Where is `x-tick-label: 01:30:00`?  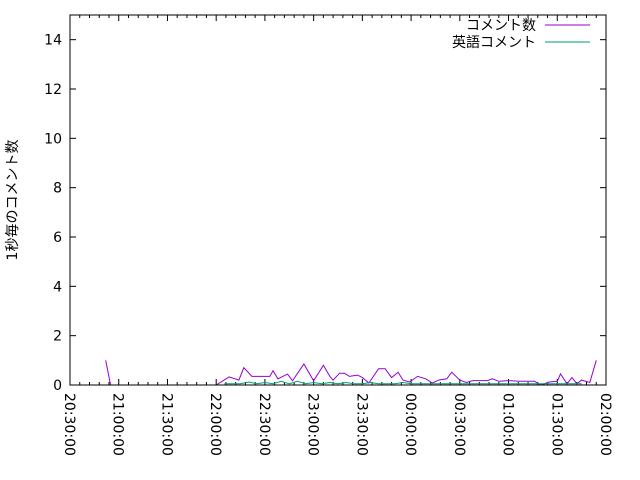
x-tick-label: 01:30:00 is located at coordinates (556, 424).